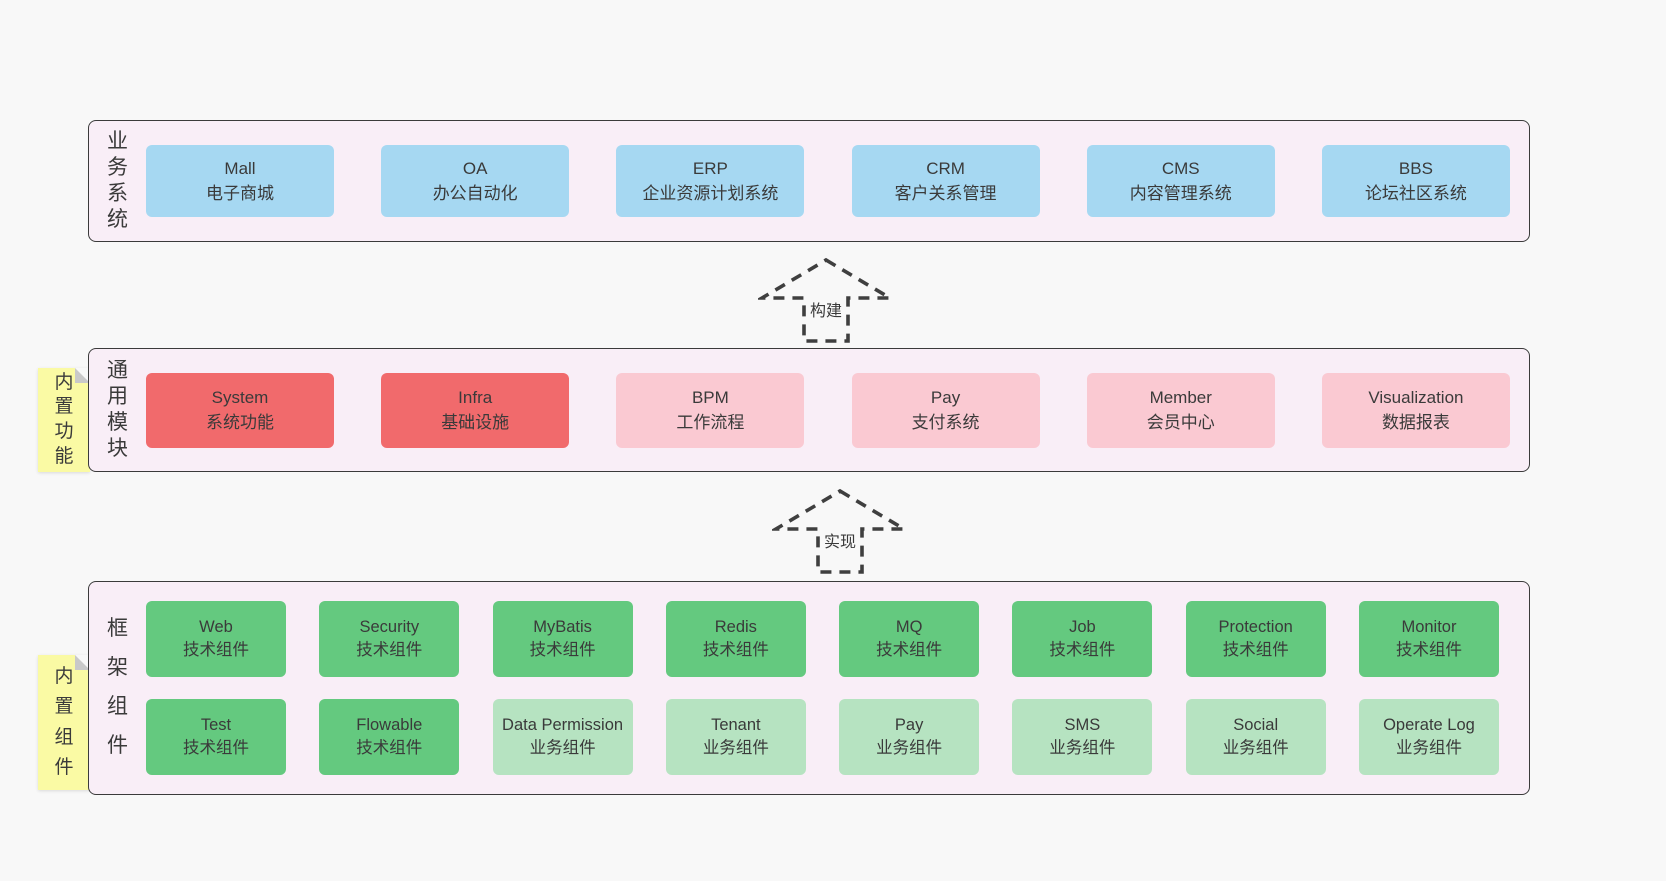 Image resolution: width=1666 pixels, height=881 pixels. I want to click on node-pay-component: Pay 业务组件, so click(909, 737).